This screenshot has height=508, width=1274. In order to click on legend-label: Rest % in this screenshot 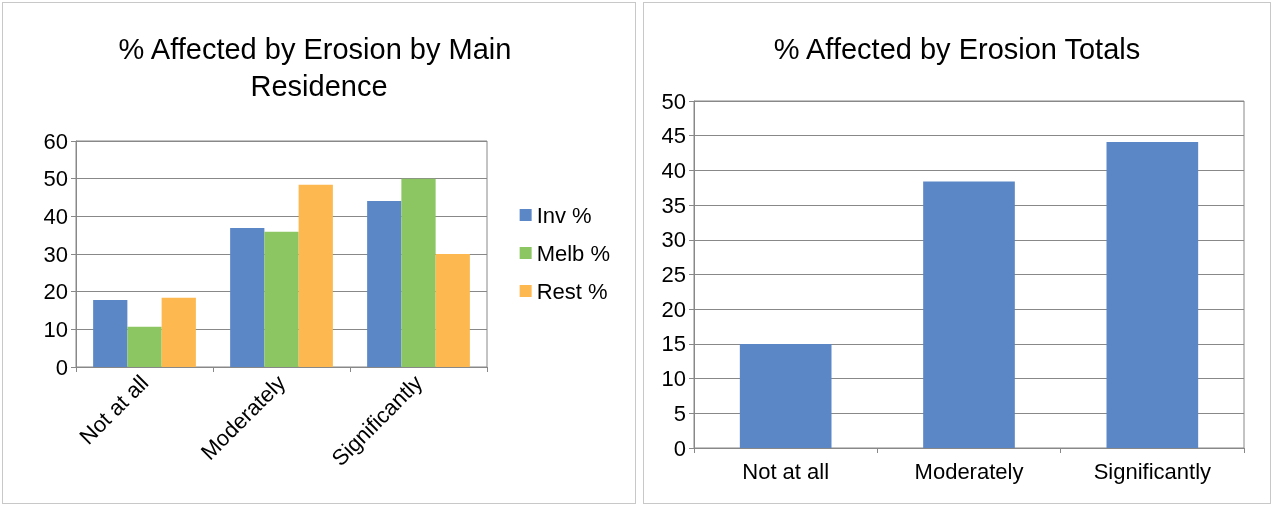, I will do `click(572, 291)`.